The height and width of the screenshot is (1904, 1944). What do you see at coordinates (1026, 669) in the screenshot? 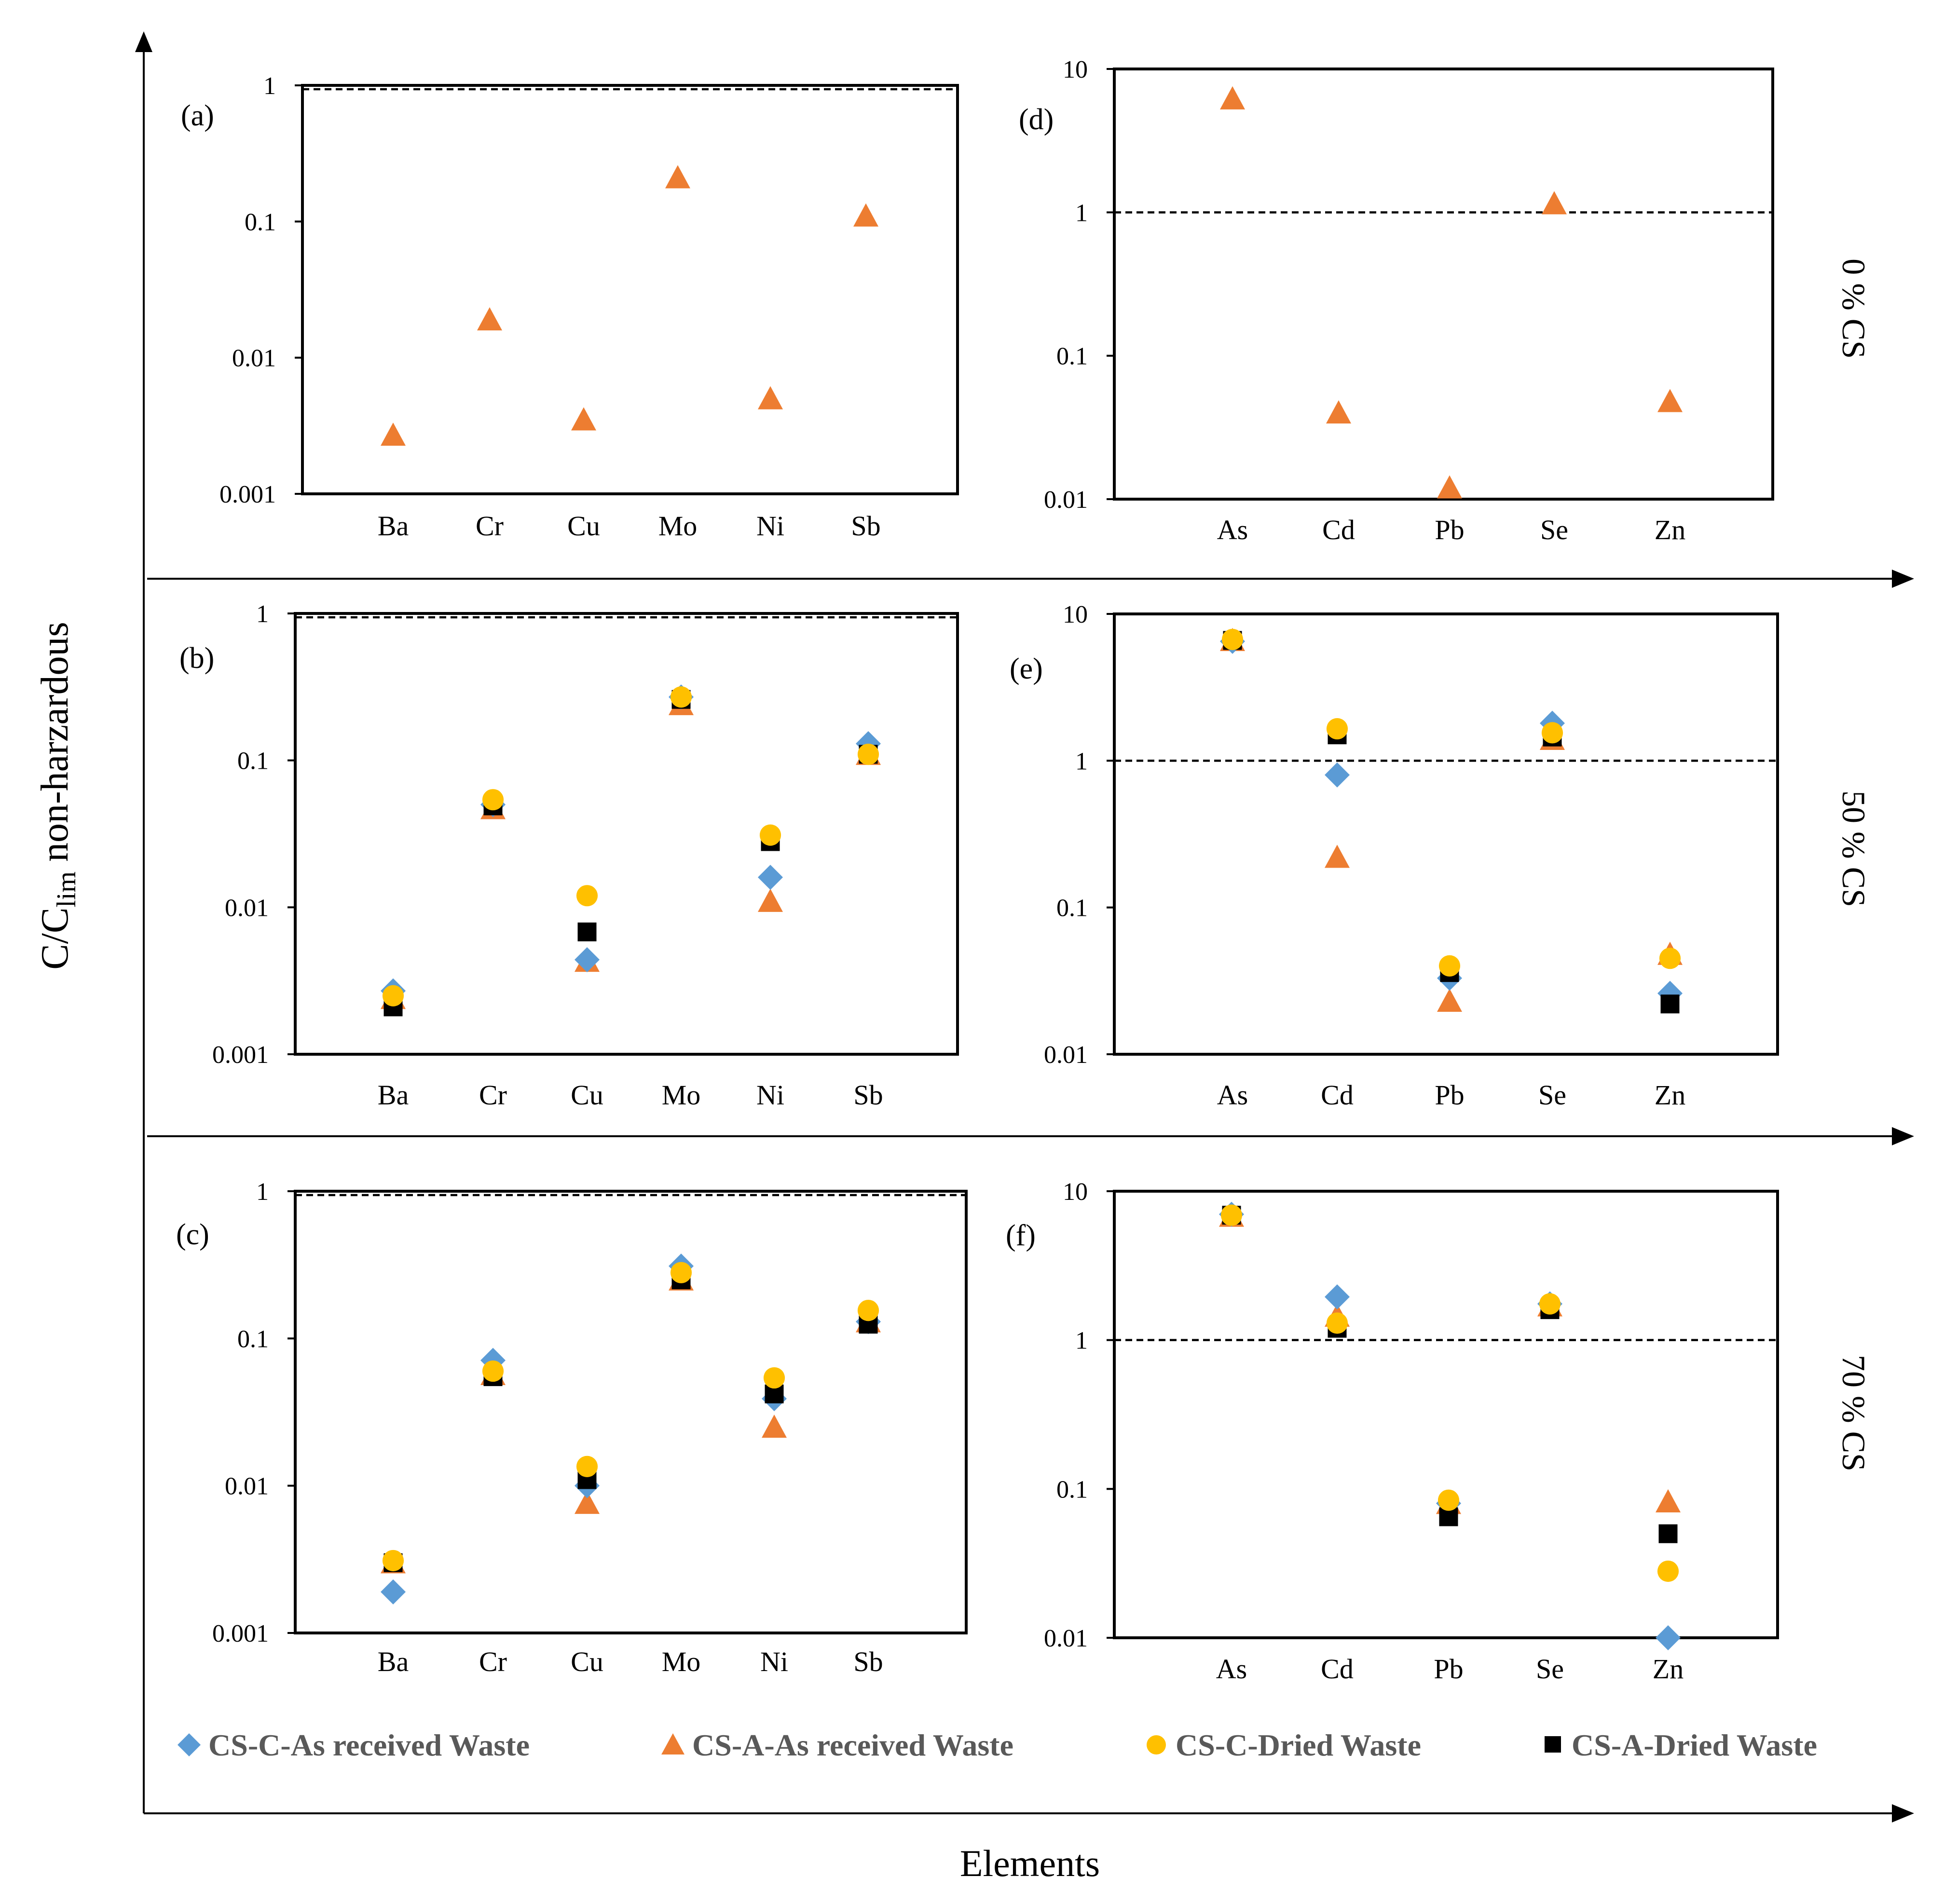
I see `panel-label: (e)` at bounding box center [1026, 669].